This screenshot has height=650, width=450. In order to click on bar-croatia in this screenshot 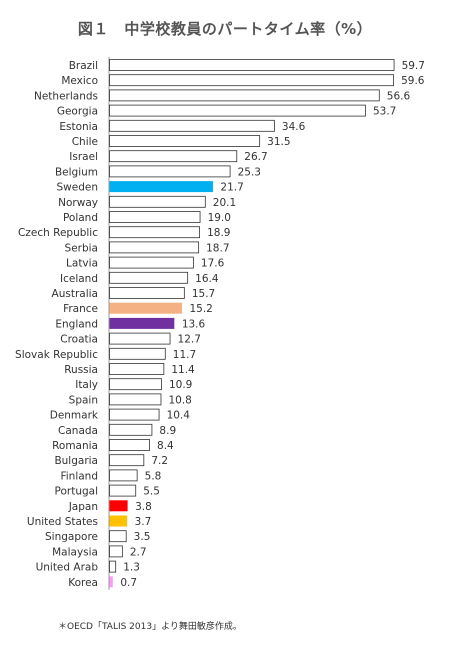, I will do `click(140, 338)`.